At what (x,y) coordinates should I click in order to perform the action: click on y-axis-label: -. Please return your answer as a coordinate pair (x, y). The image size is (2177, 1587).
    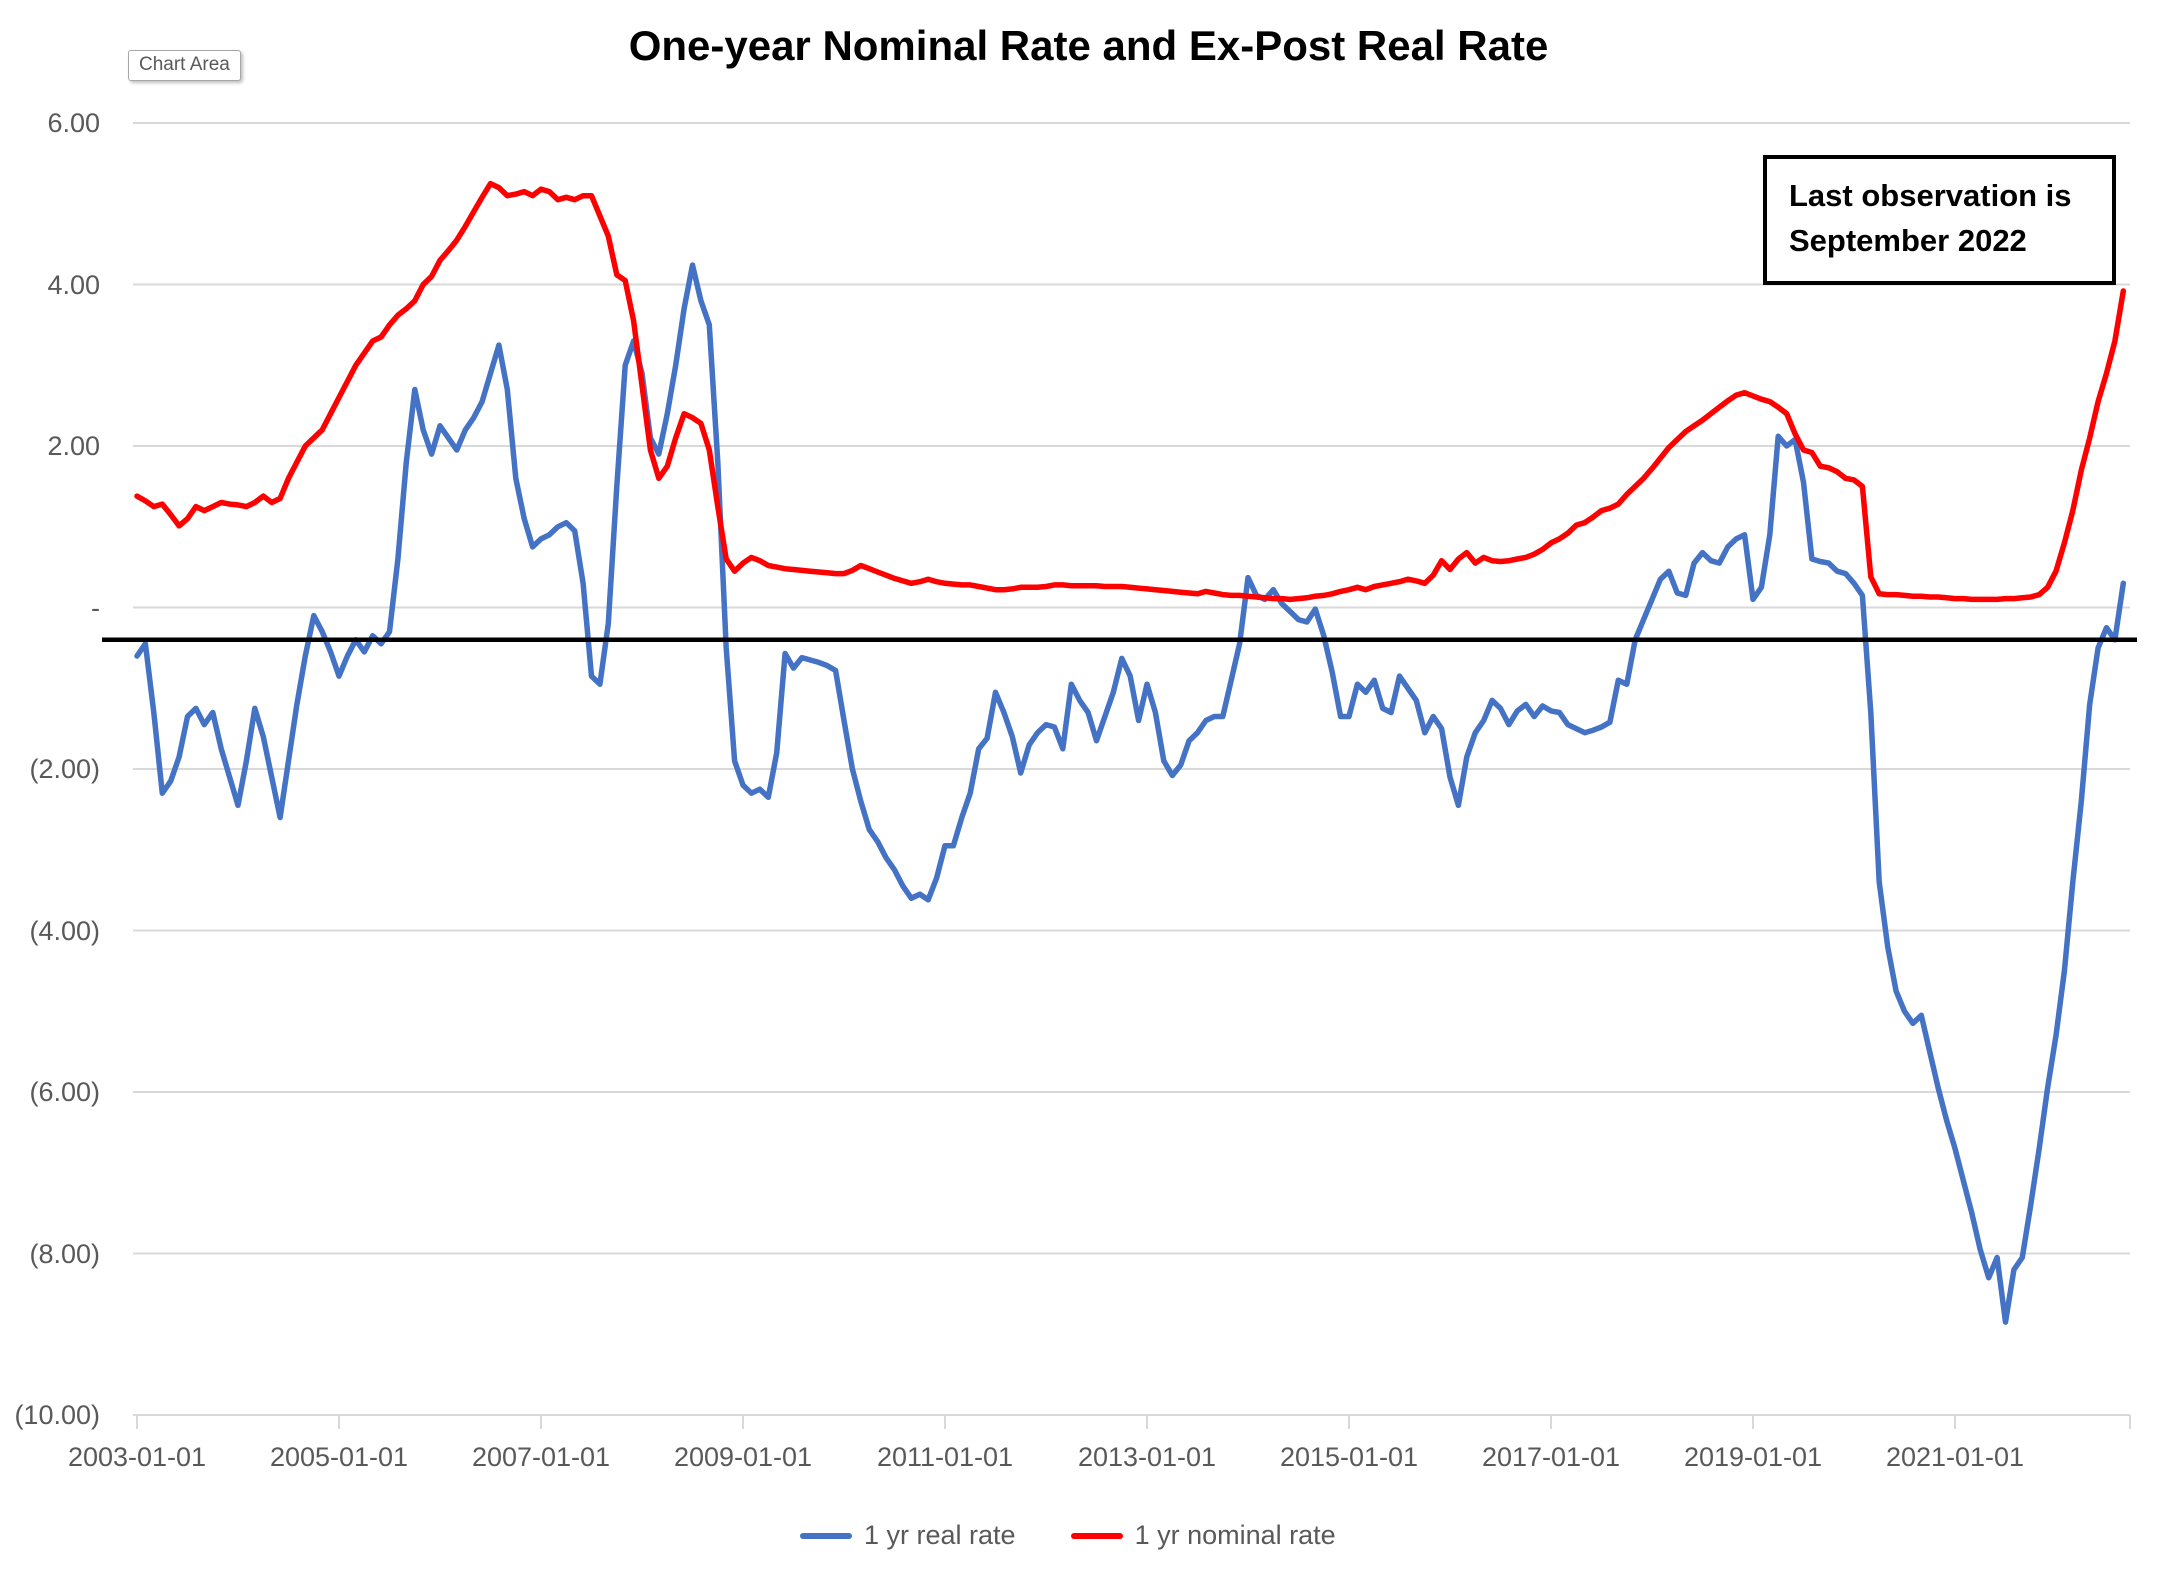
    Looking at the image, I should click on (95, 607).